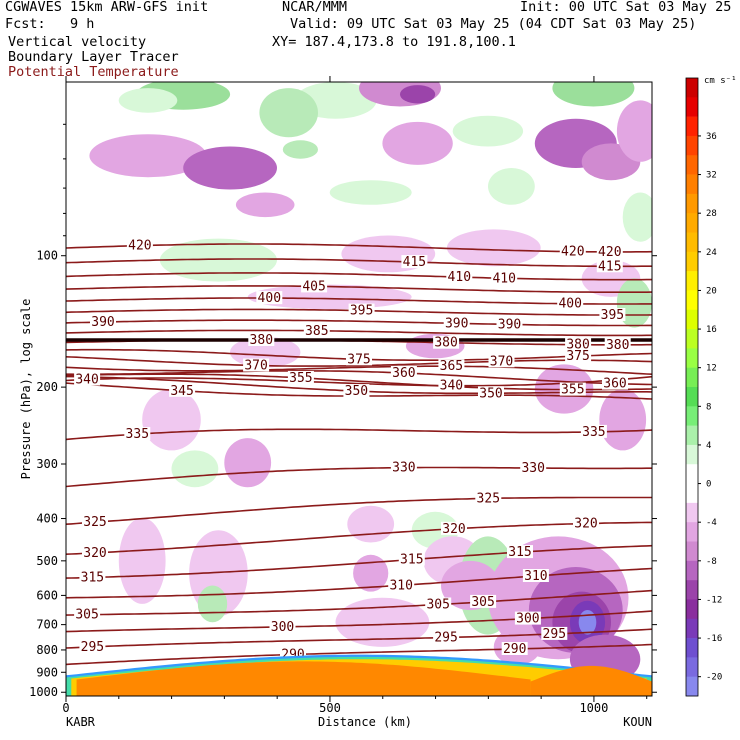 Image resolution: width=740 pixels, height=740 pixels. What do you see at coordinates (703, 387) in the screenshot?
I see `colorbar: 36 32 28 24 20 16 12 8 4 0 -4 -8 -12 -16 -20` at bounding box center [703, 387].